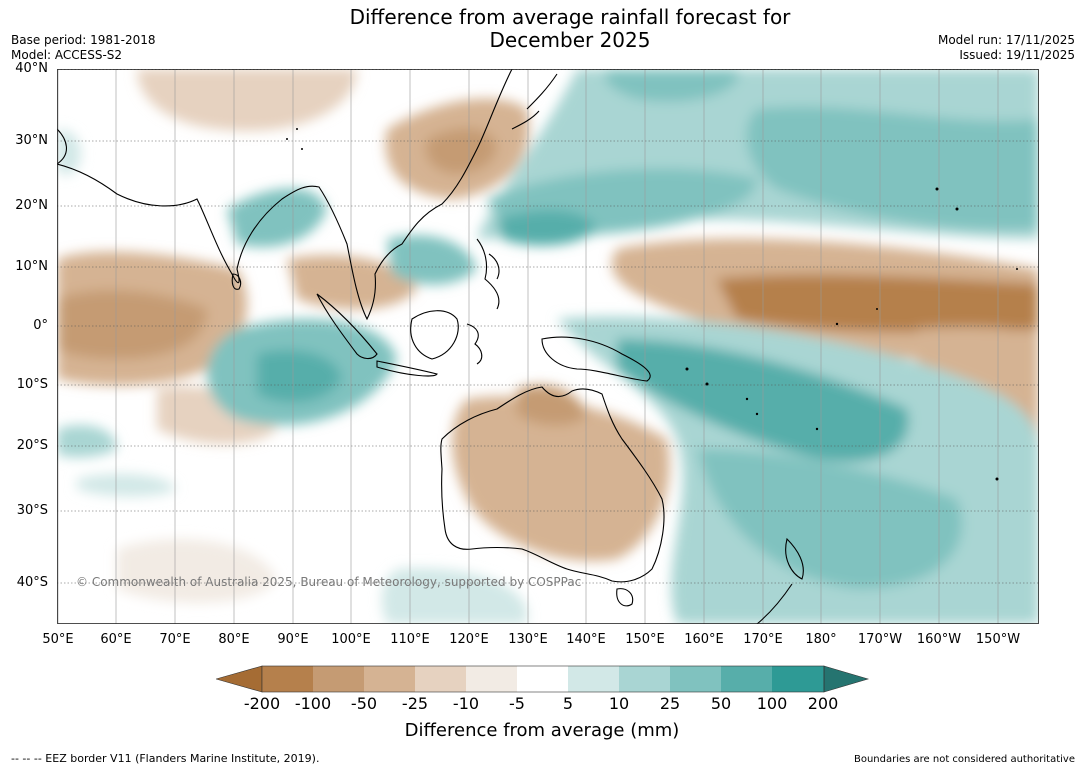  Describe the element at coordinates (415, 703) in the screenshot. I see `colorbar-label-m25: -25` at that location.